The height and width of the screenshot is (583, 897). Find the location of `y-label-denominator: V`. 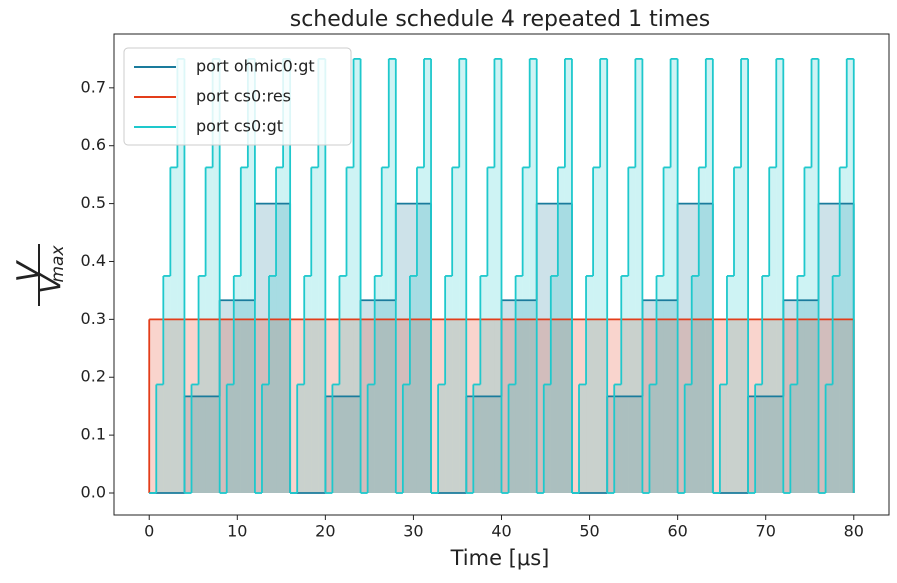

y-label-denominator: V is located at coordinates (50, 283).